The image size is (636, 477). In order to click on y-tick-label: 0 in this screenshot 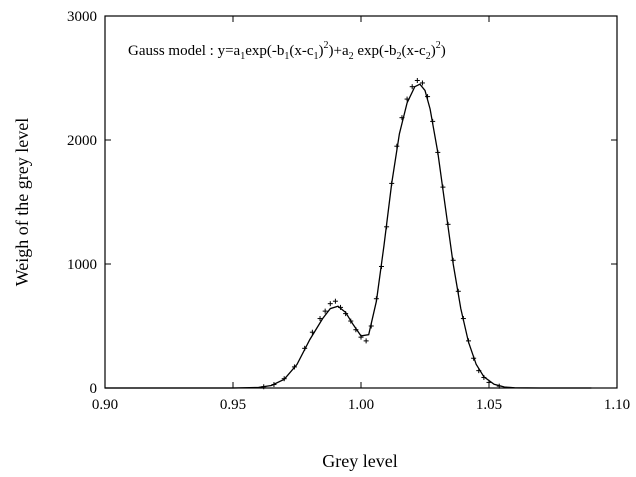, I will do `click(94, 389)`.